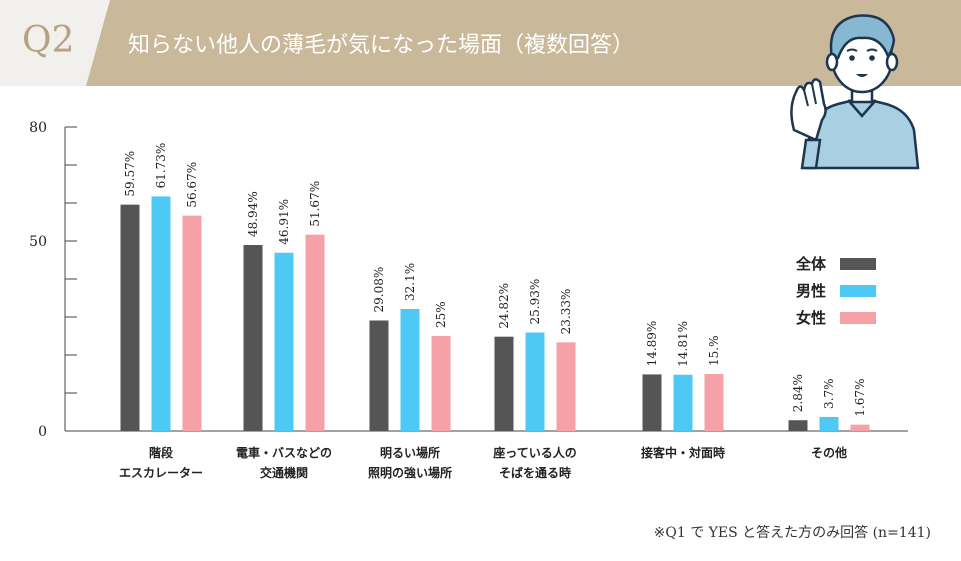 Image resolution: width=961 pixels, height=561 pixels. Describe the element at coordinates (161, 166) in the screenshot. I see `data-label: 61.73%` at that location.